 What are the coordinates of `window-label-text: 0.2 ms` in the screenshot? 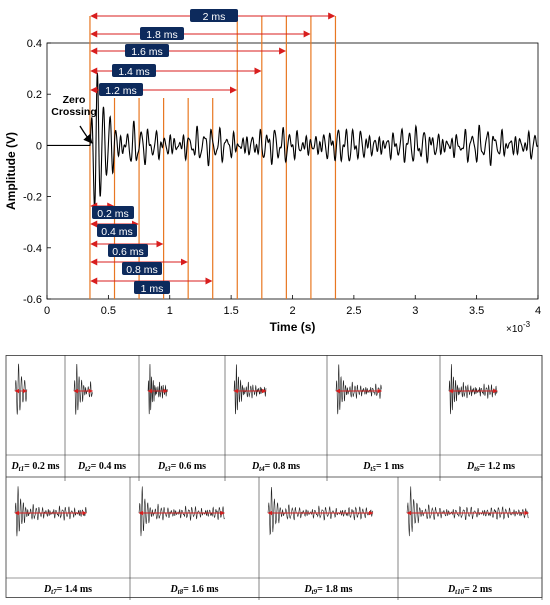 It's located at (113, 214).